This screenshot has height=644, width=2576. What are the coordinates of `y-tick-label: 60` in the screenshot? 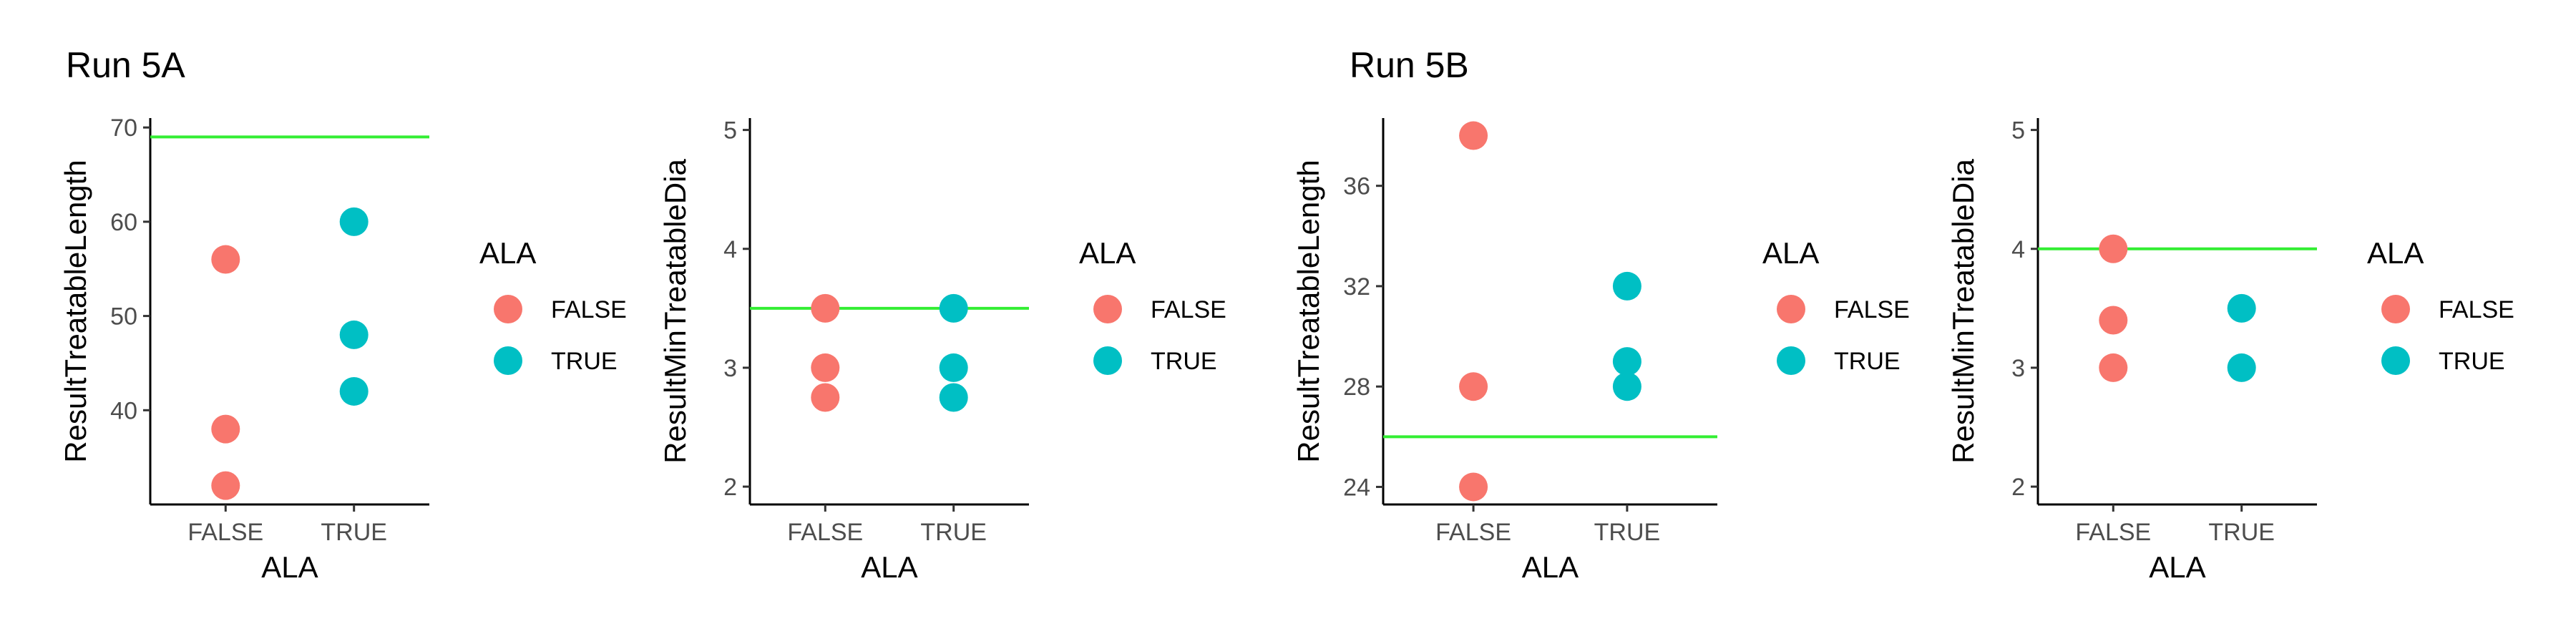 It's located at (123, 222).